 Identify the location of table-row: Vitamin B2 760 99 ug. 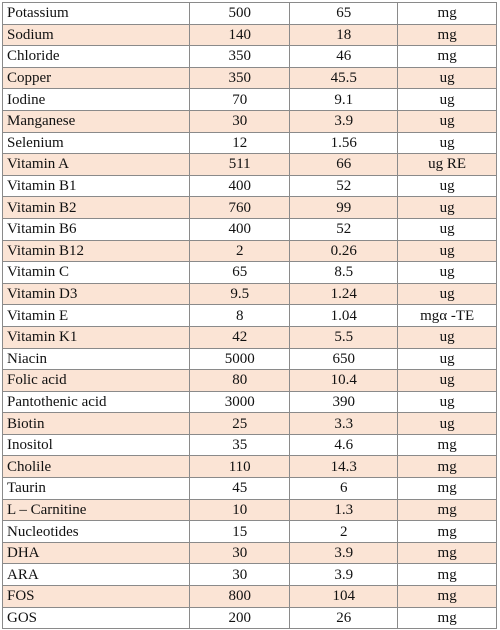
(249, 207).